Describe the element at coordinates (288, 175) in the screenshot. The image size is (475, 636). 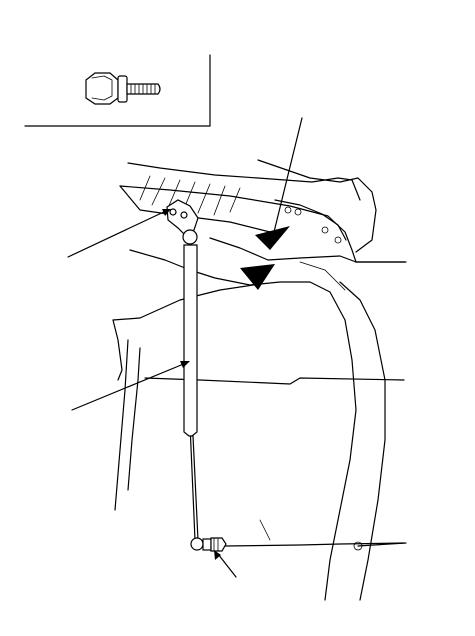
I see `leader-hinge-top` at that location.